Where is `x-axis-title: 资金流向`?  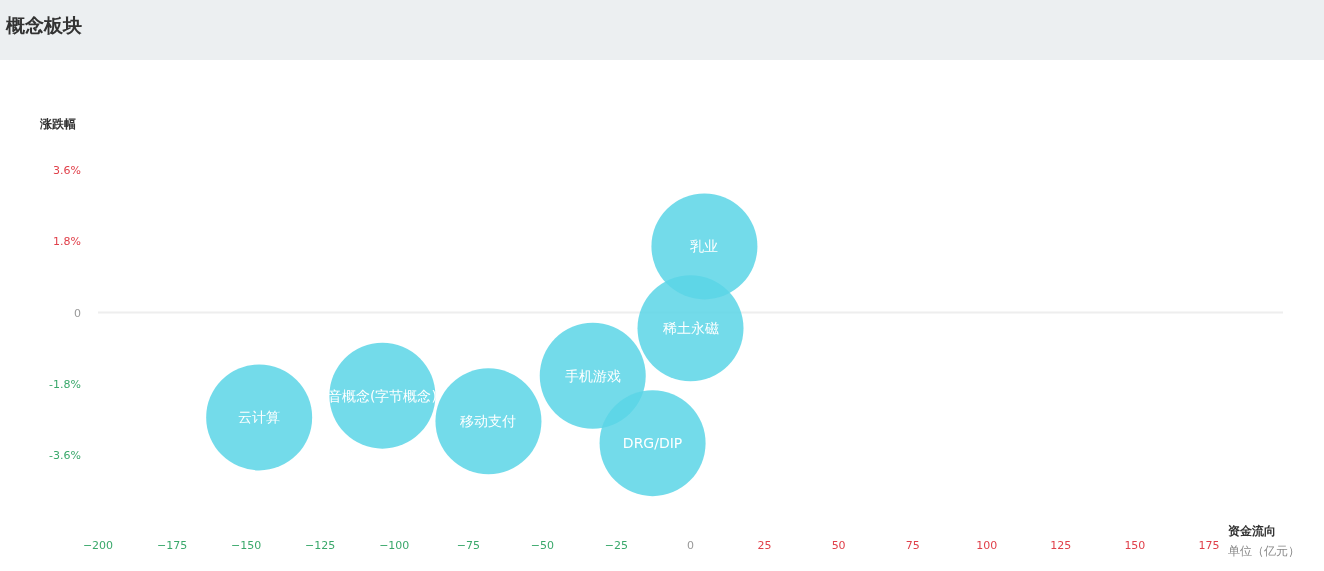
x-axis-title: 资金流向 is located at coordinates (1252, 531).